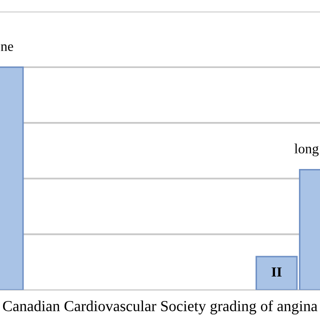 The image size is (320, 320). What do you see at coordinates (277, 272) in the screenshot?
I see `annotation: II` at bounding box center [277, 272].